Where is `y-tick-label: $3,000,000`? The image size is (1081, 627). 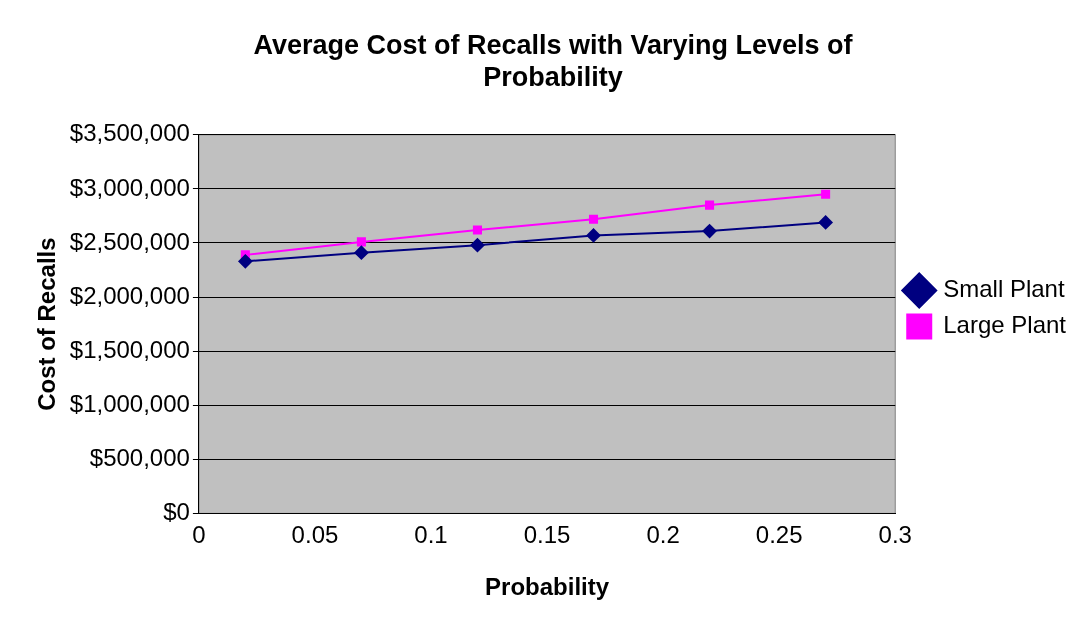
y-tick-label: $3,000,000 is located at coordinates (129, 187).